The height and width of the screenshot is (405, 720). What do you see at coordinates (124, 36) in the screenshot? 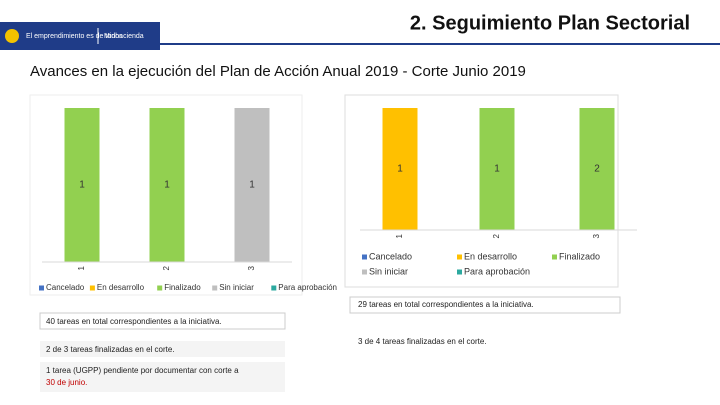
I see `logo-ministry: Minhacienda` at bounding box center [124, 36].